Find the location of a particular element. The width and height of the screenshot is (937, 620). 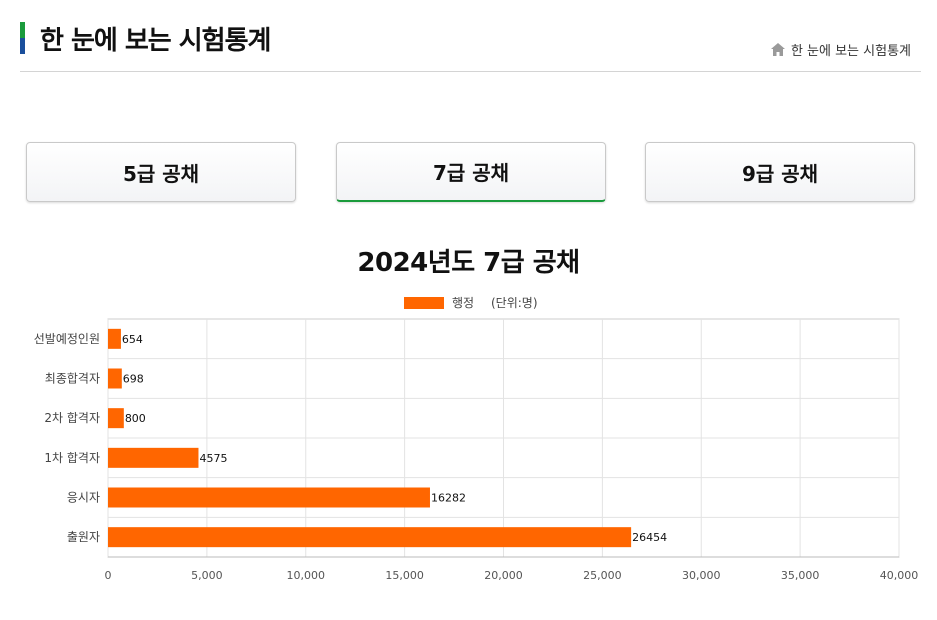

bar-value-label: 26454 is located at coordinates (649, 537).